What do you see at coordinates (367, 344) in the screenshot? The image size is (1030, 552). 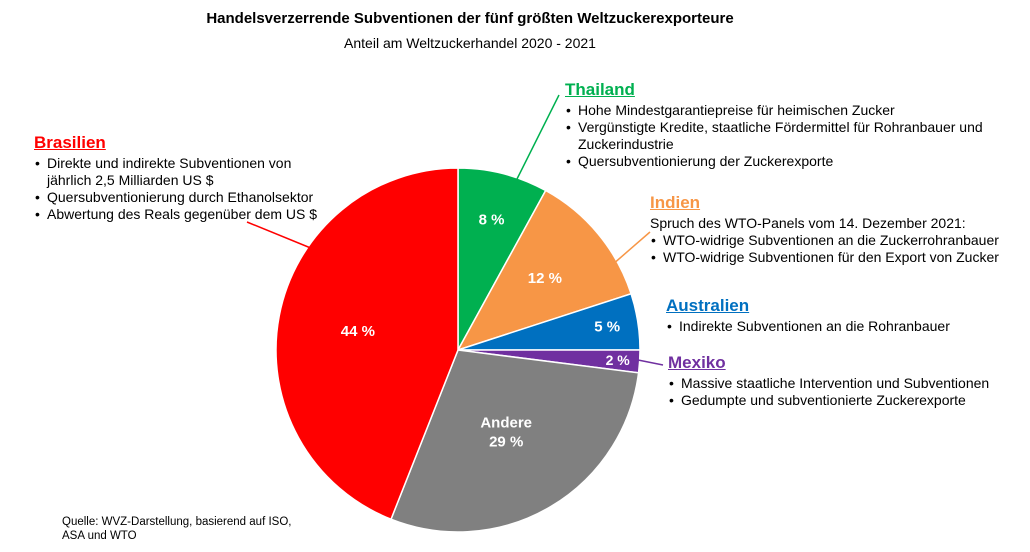 I see `pie-slice-brasilien` at bounding box center [367, 344].